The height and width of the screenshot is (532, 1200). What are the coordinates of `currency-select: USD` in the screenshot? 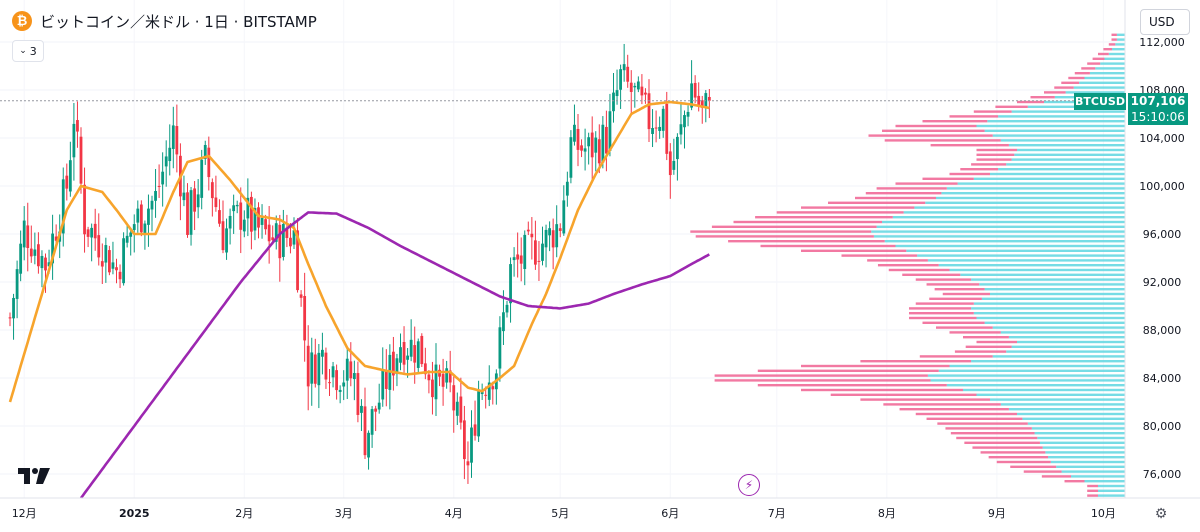 It's located at (1165, 22).